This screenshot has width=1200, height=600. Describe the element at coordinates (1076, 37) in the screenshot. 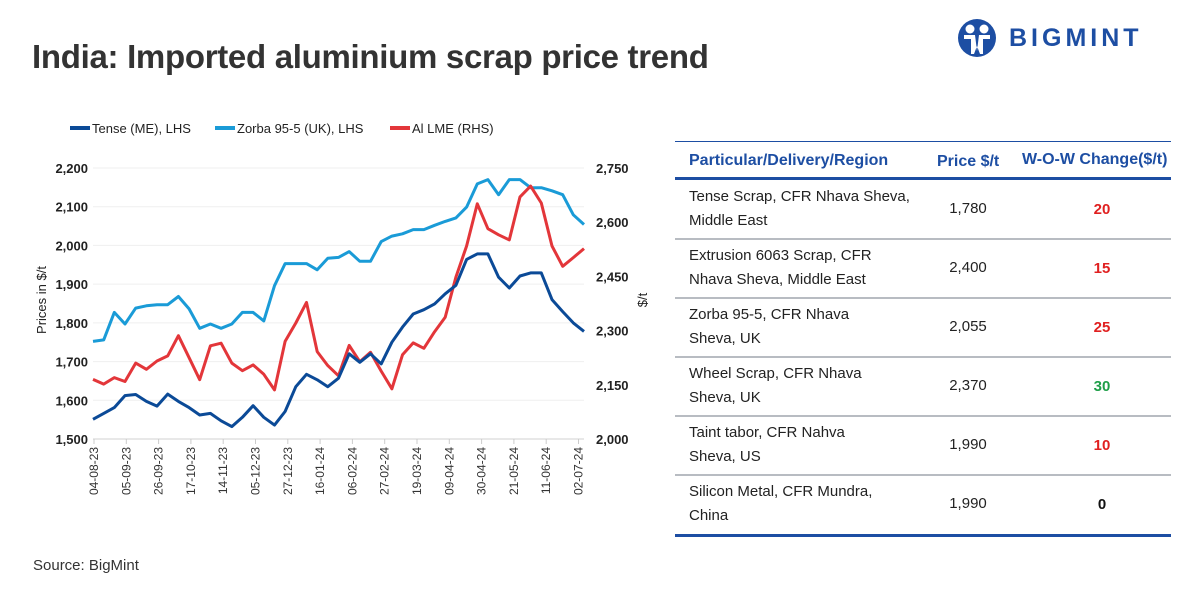

I see `logo-text: BIGMINT` at that location.